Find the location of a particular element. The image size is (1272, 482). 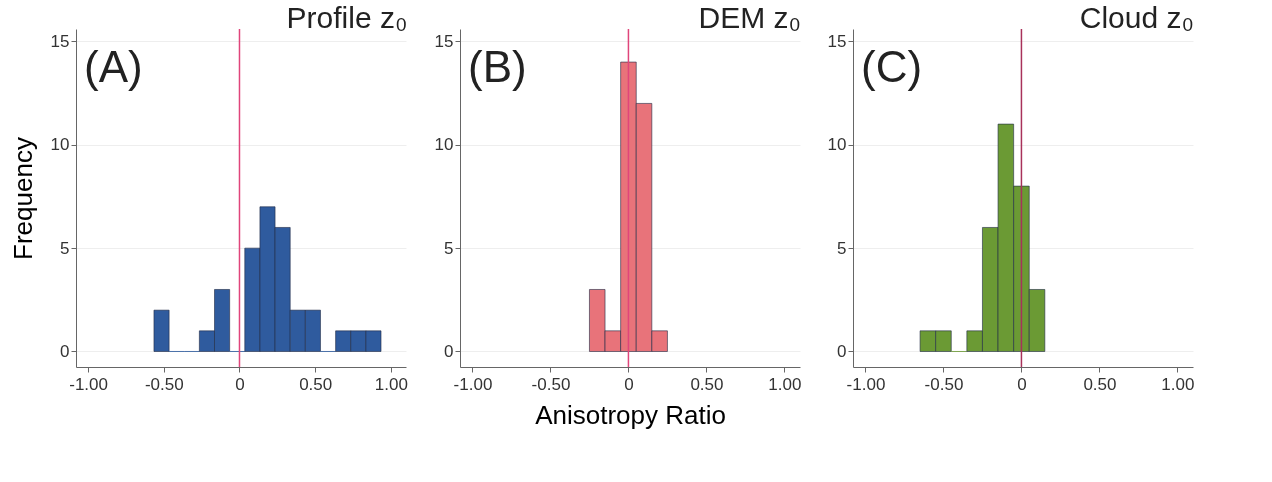

x-axis-title: Anisotropy Ratio is located at coordinates (630, 414).